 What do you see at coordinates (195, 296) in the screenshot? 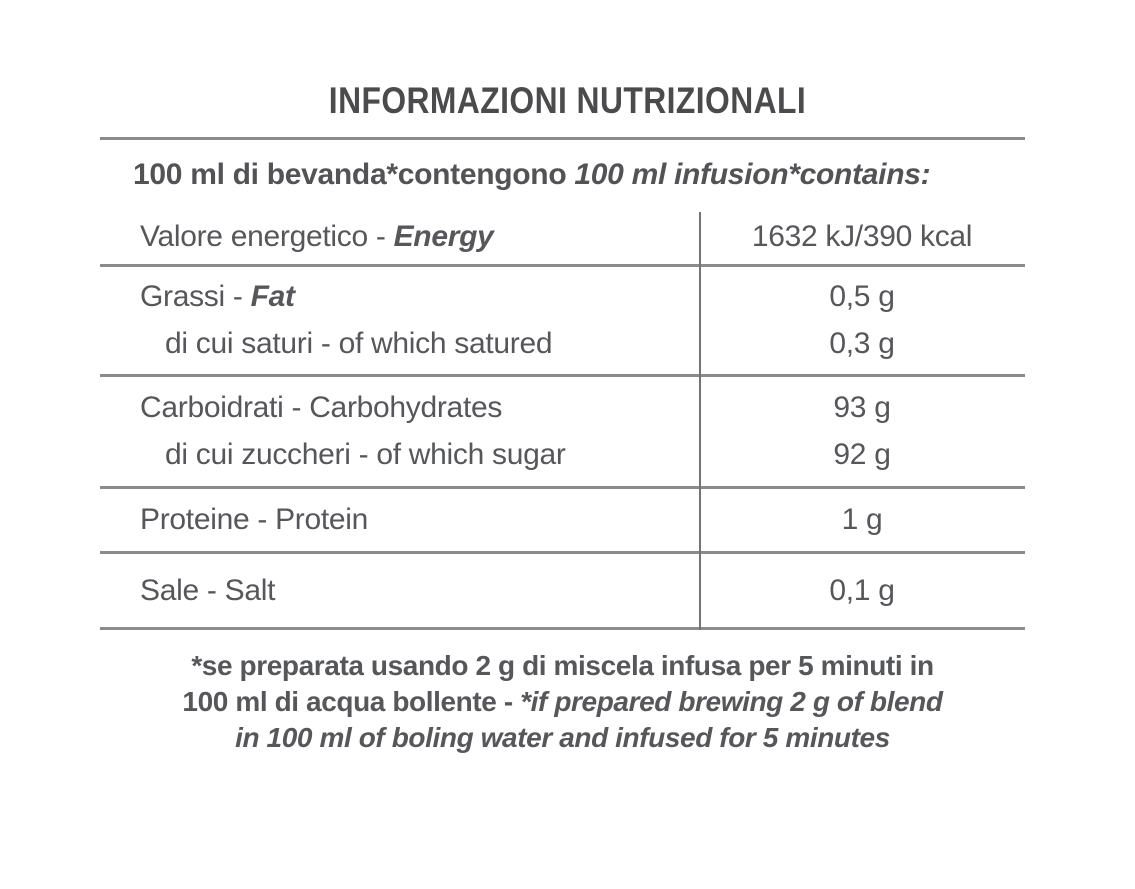
I see `row-label-it: Grassi -` at bounding box center [195, 296].